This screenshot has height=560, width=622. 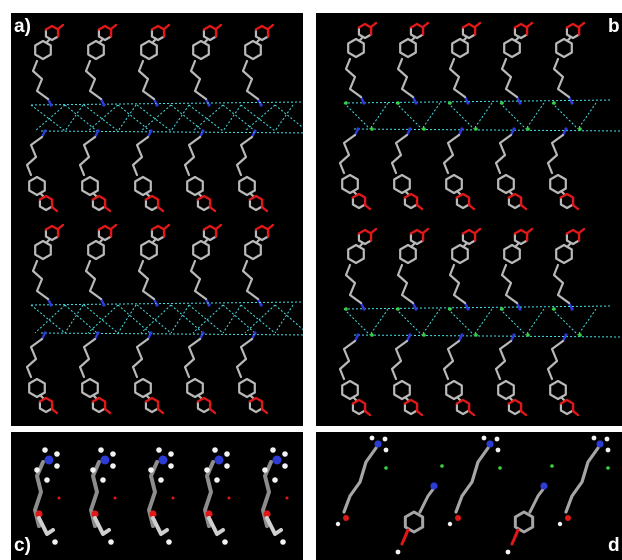 What do you see at coordinates (473, 495) in the screenshot?
I see `panel-d-cation-pairs` at bounding box center [473, 495].